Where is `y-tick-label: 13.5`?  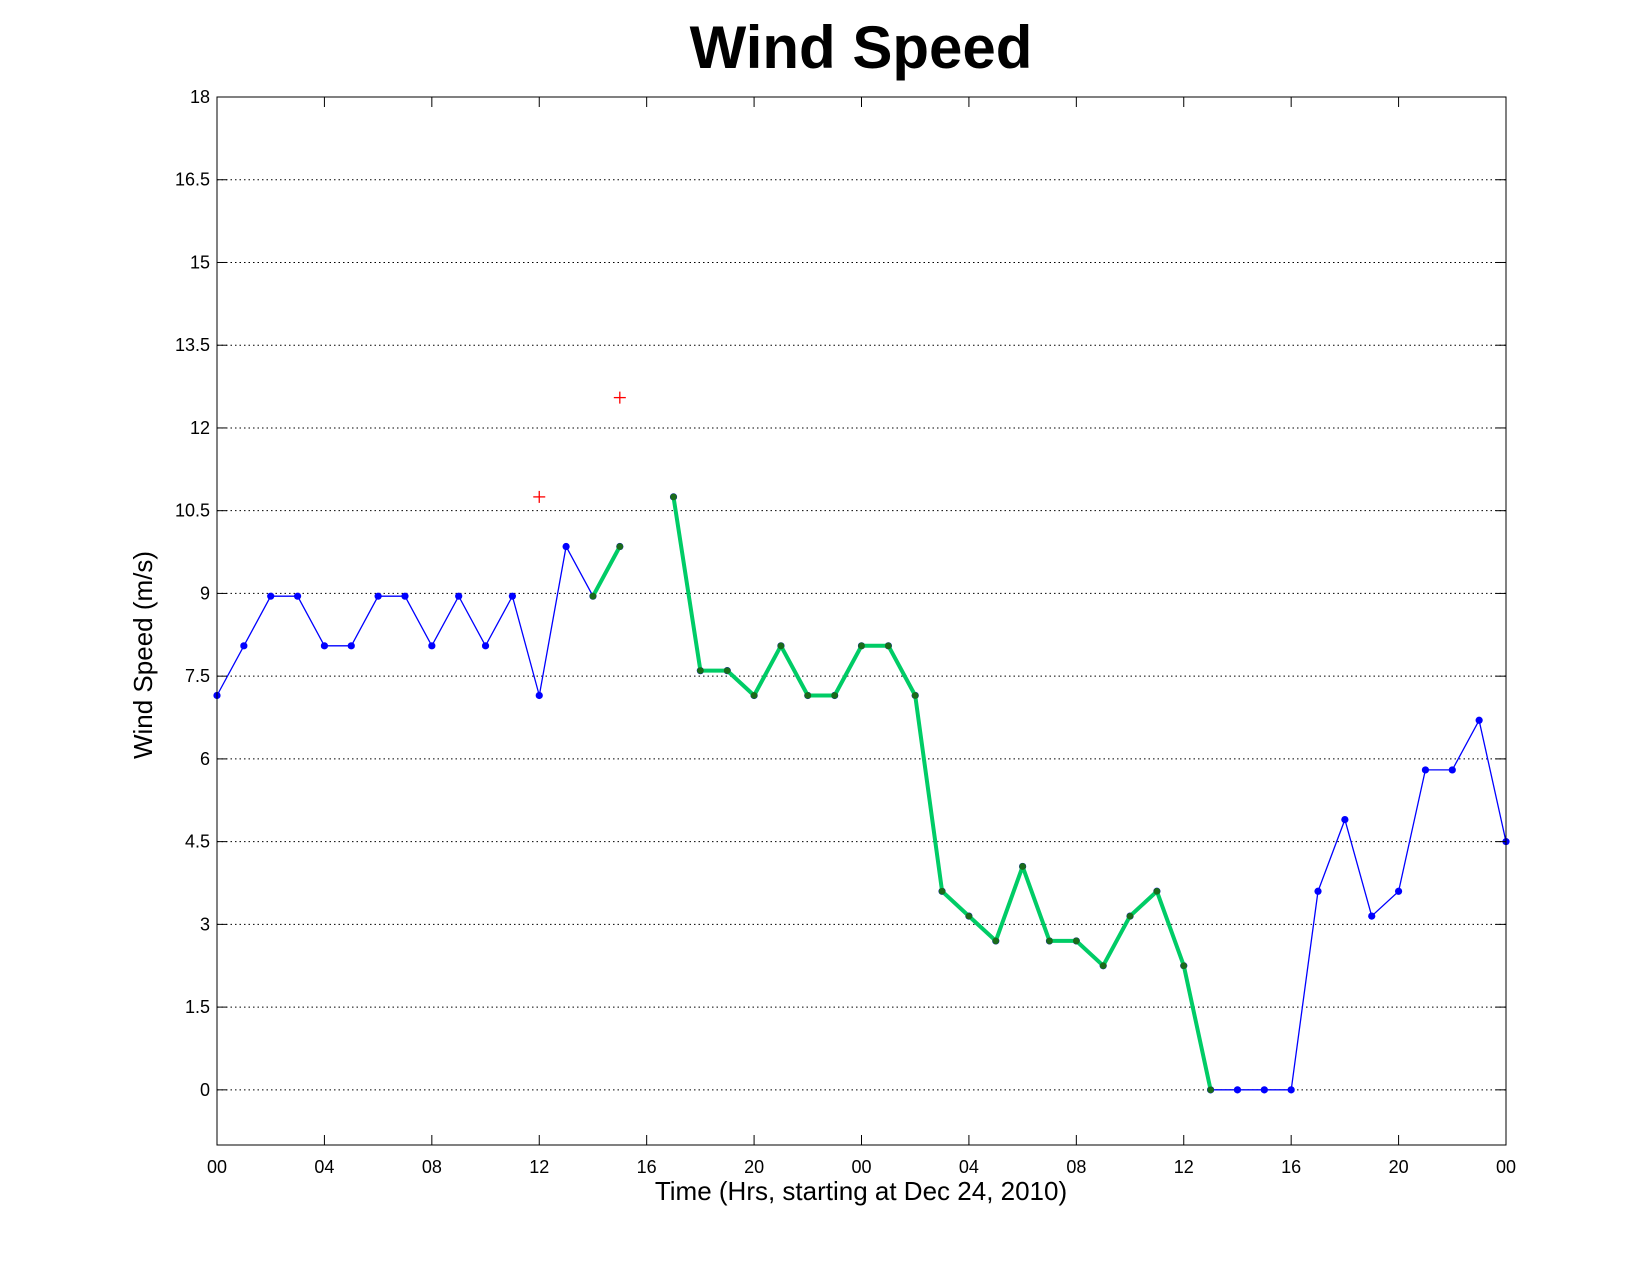
y-tick-label: 13.5 is located at coordinates (192, 345).